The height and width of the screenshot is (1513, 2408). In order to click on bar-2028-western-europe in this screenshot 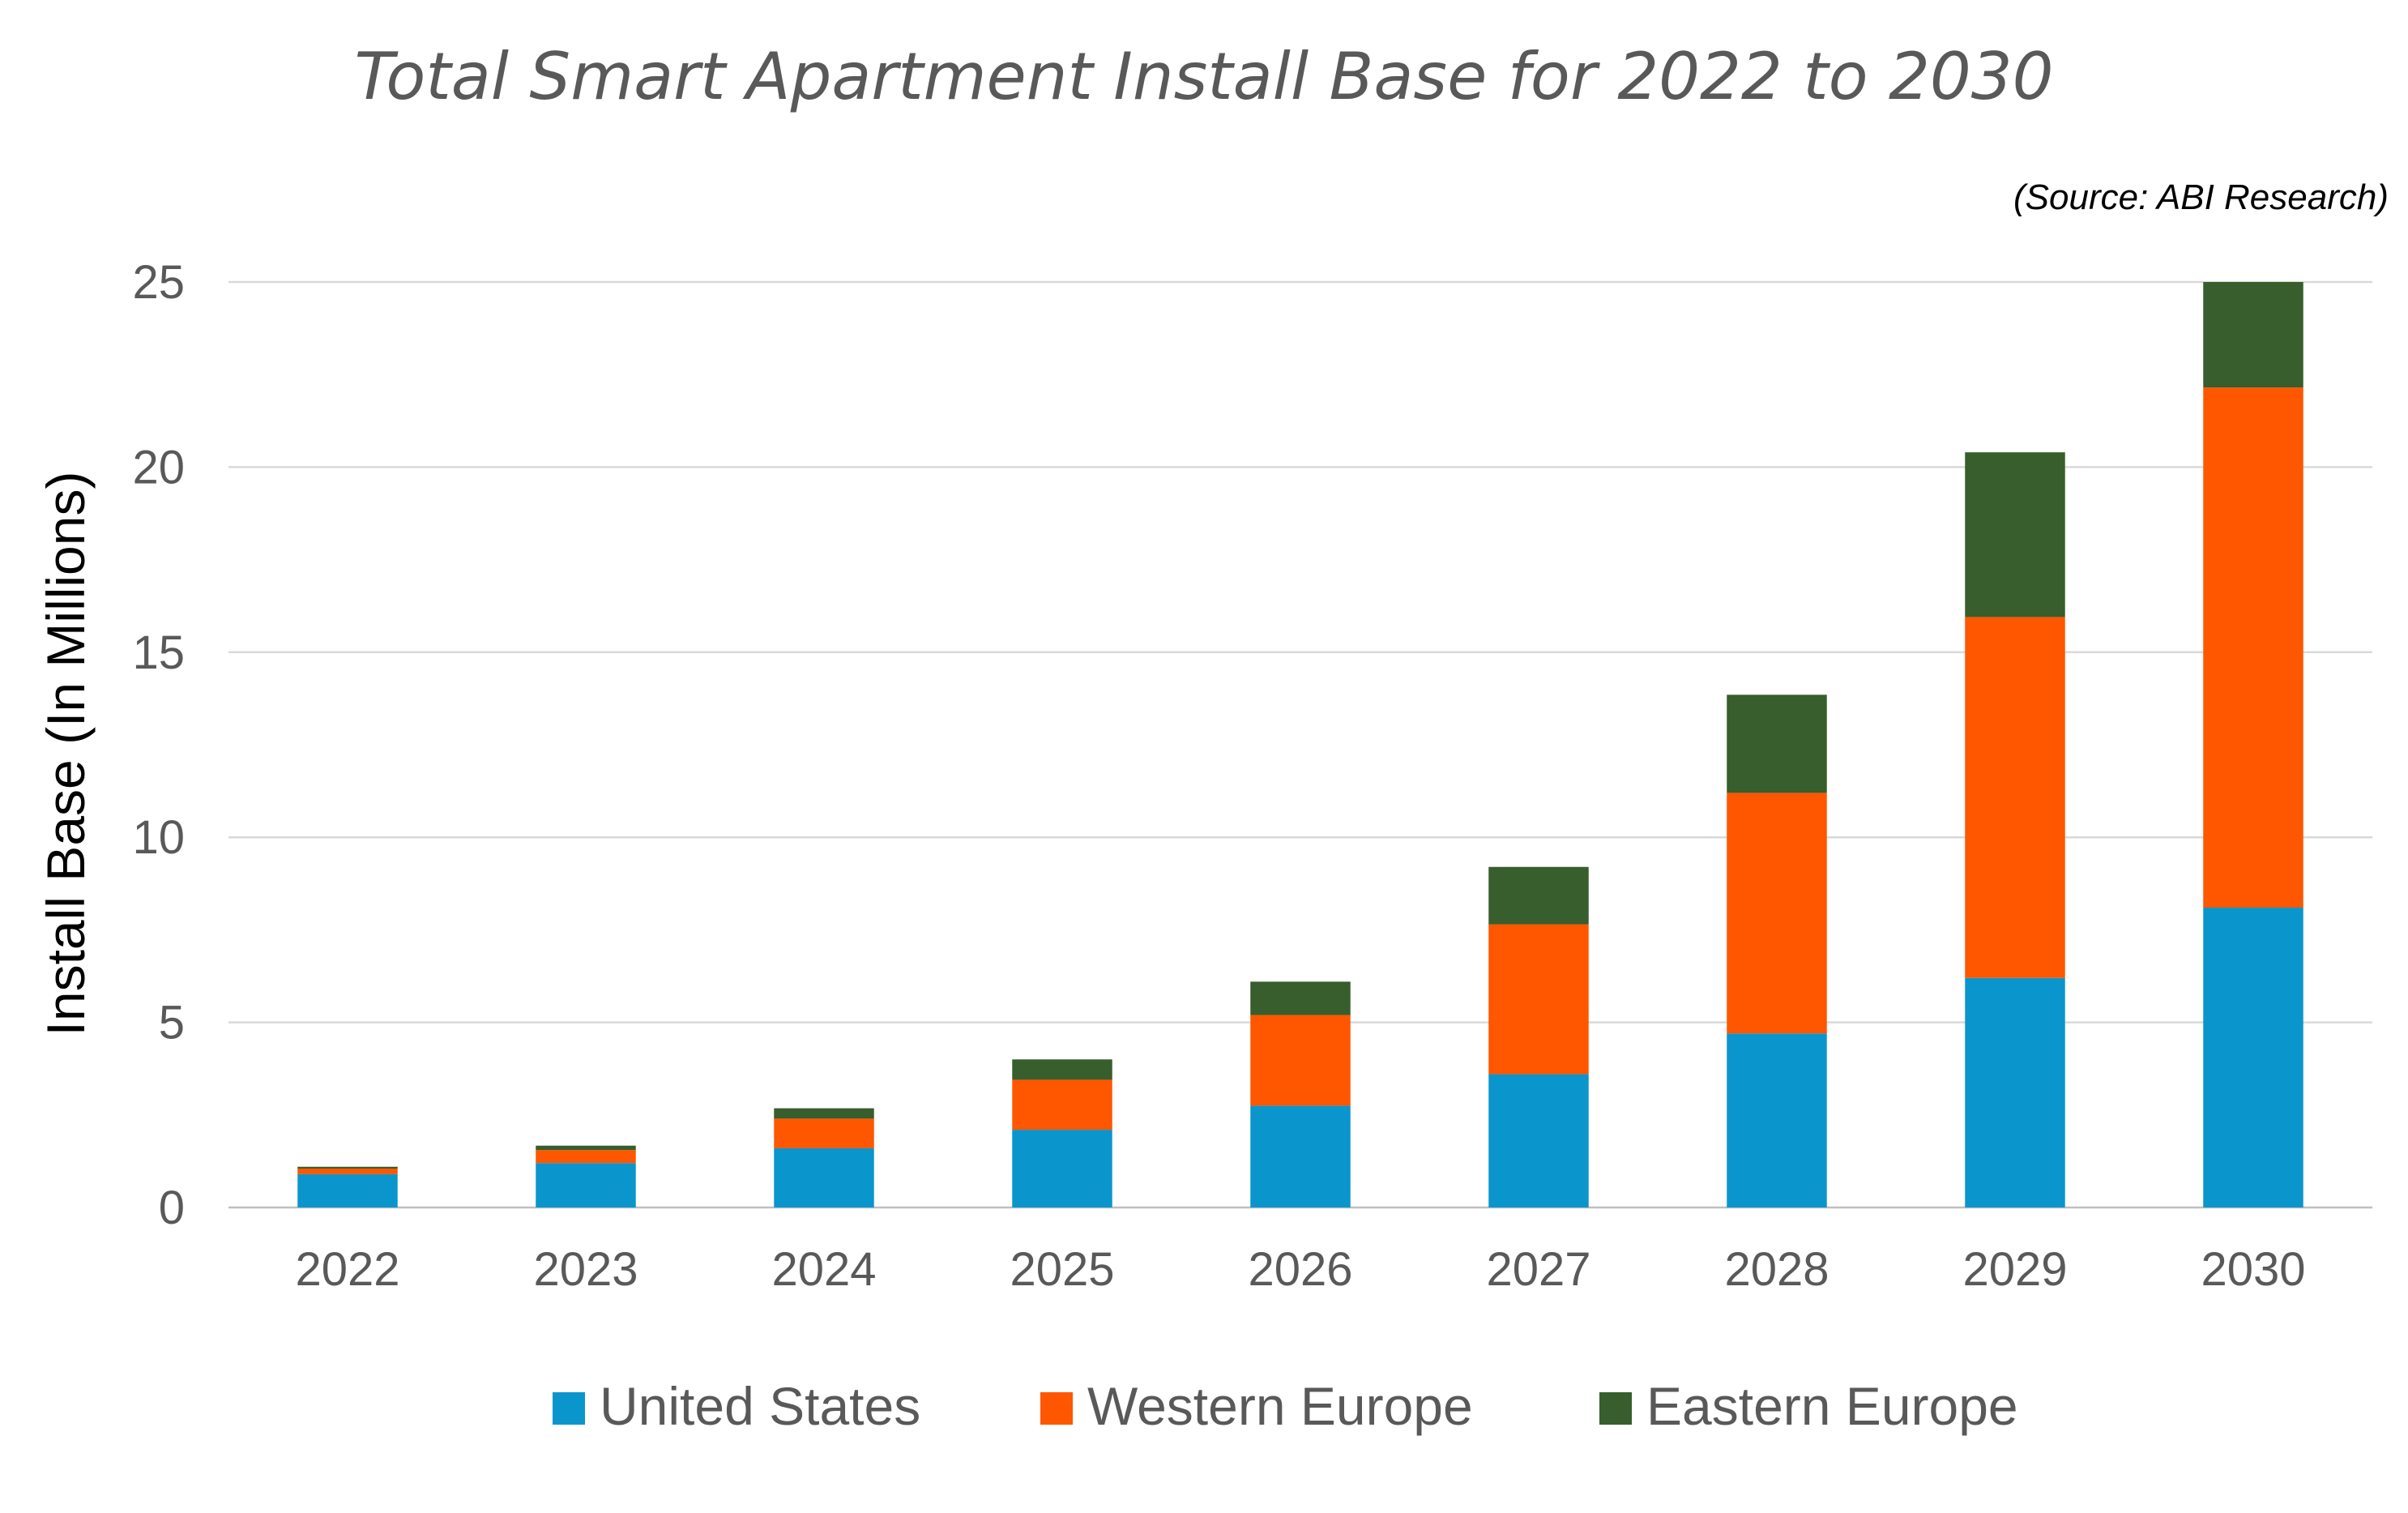, I will do `click(1777, 913)`.